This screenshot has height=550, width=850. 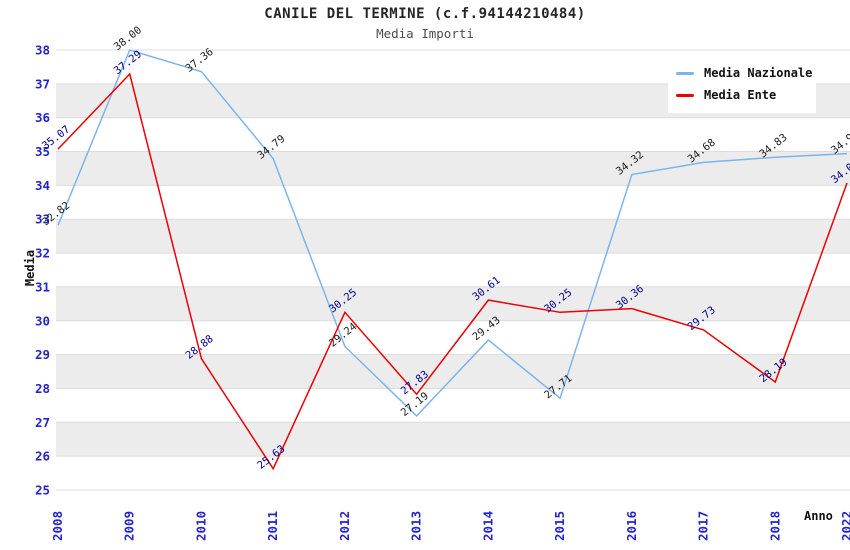 I want to click on x-tick-label: 2014, so click(x=487, y=526).